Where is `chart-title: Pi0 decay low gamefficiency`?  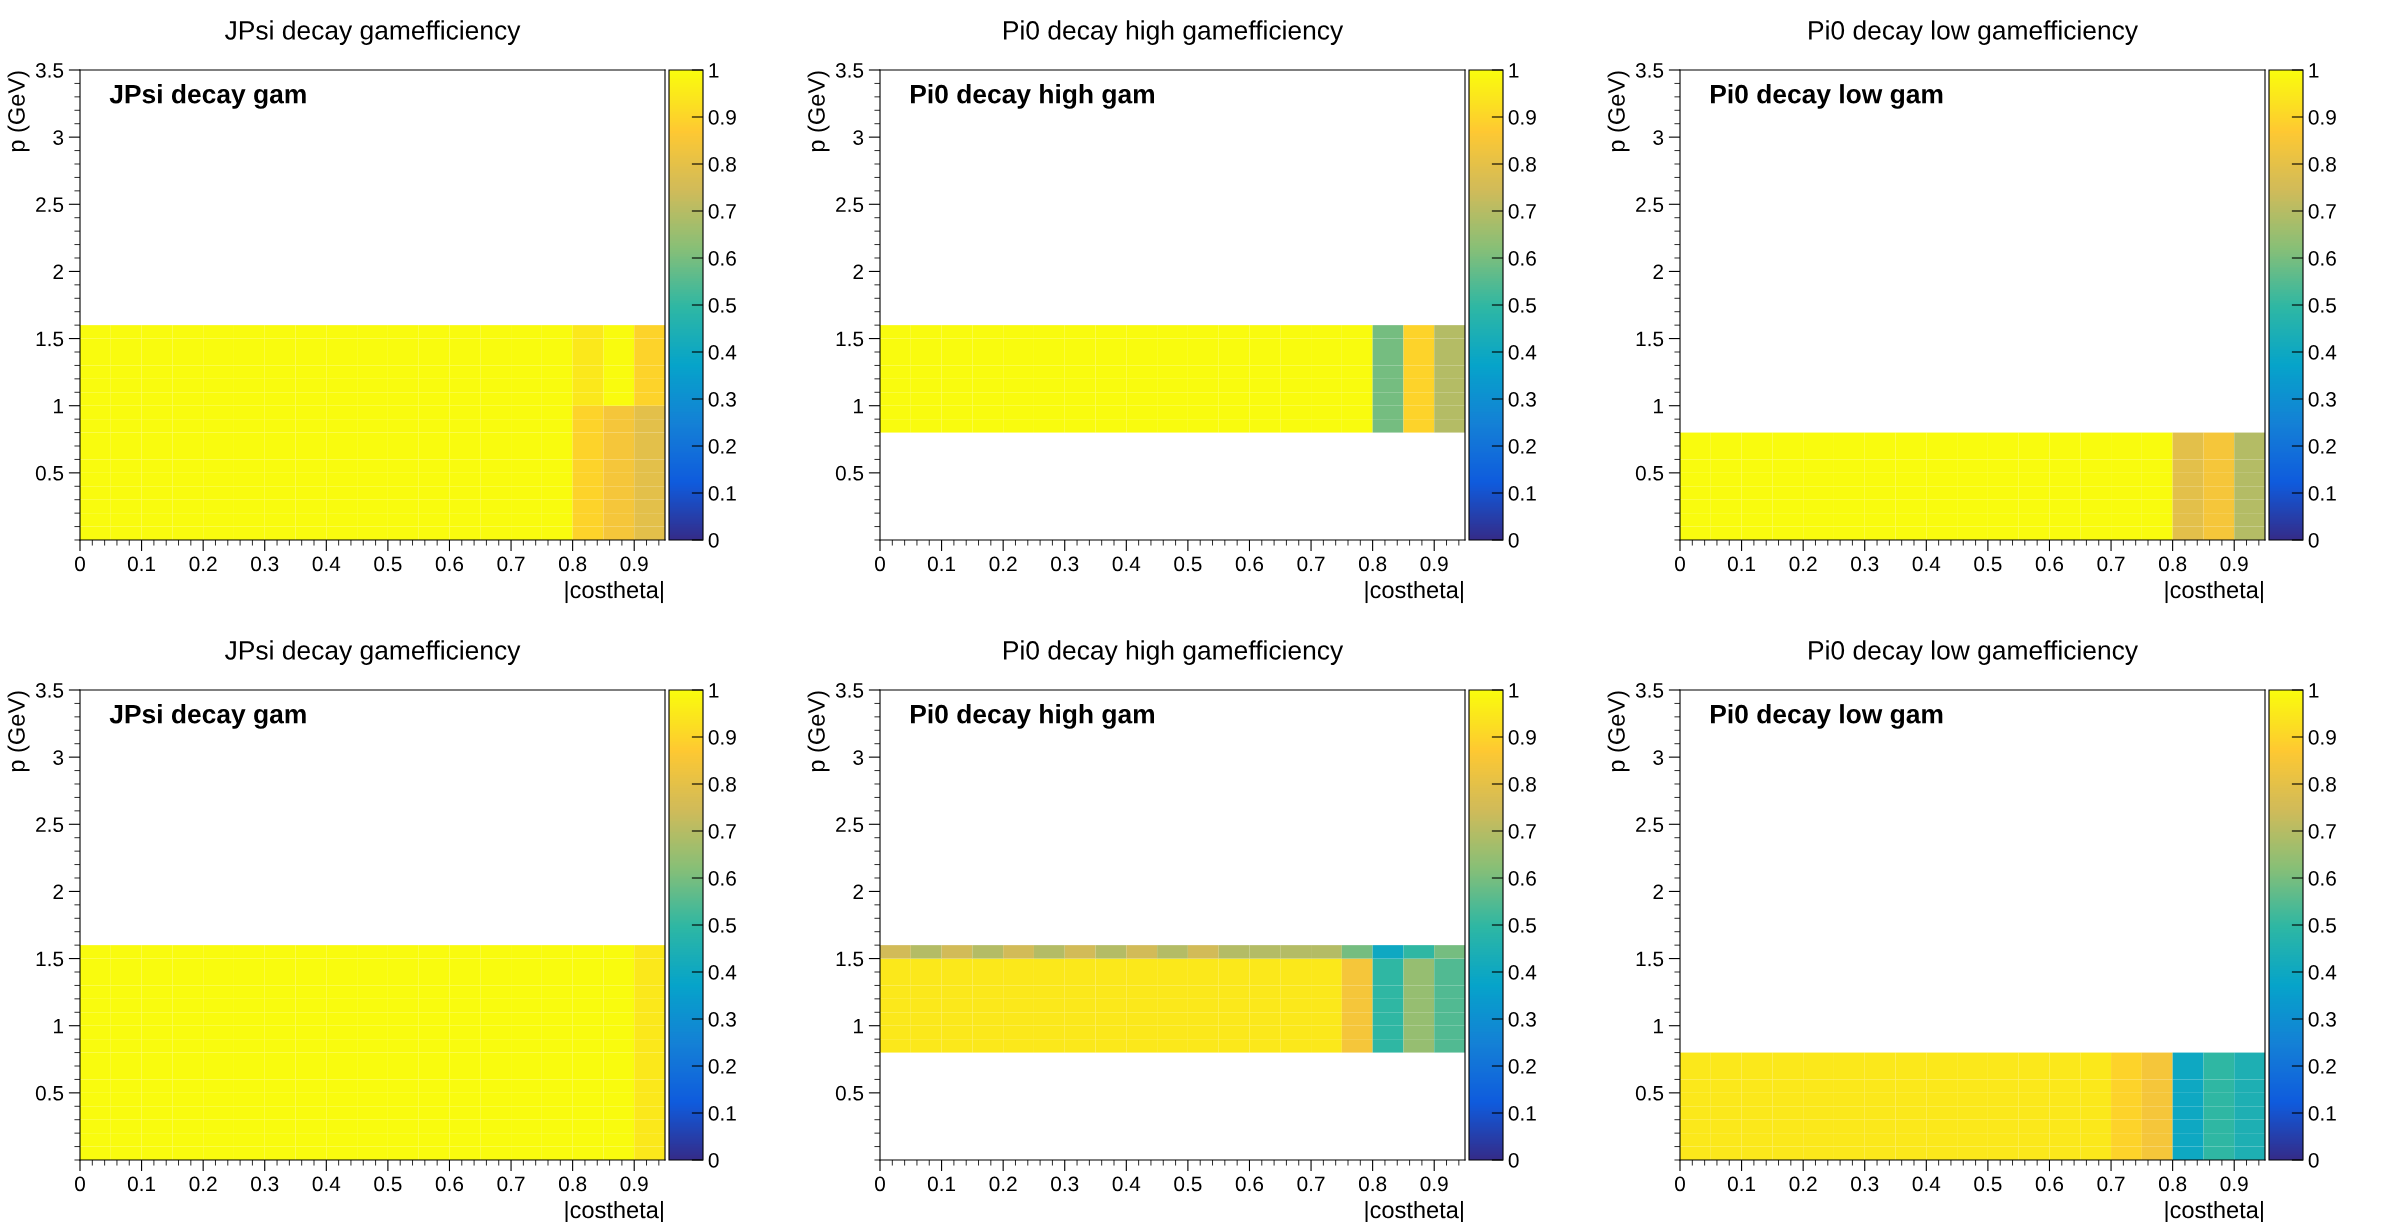 chart-title: Pi0 decay low gamefficiency is located at coordinates (1973, 32).